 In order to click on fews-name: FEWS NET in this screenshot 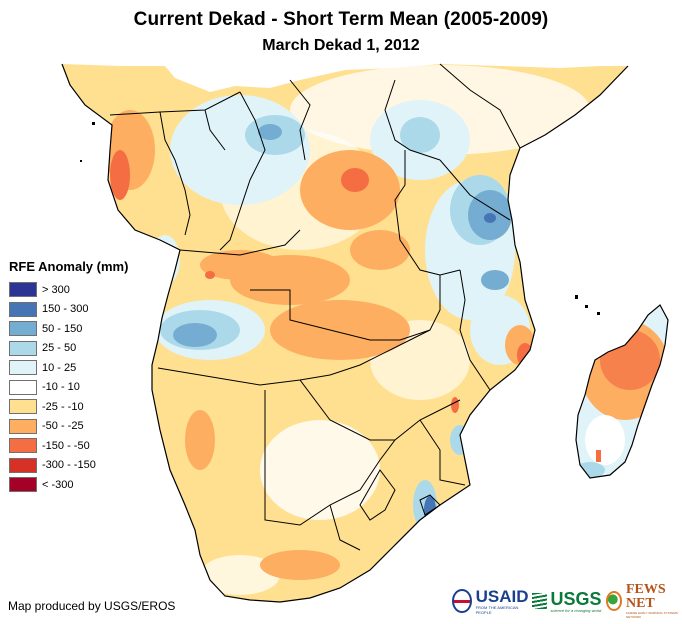, I will do `click(645, 596)`.